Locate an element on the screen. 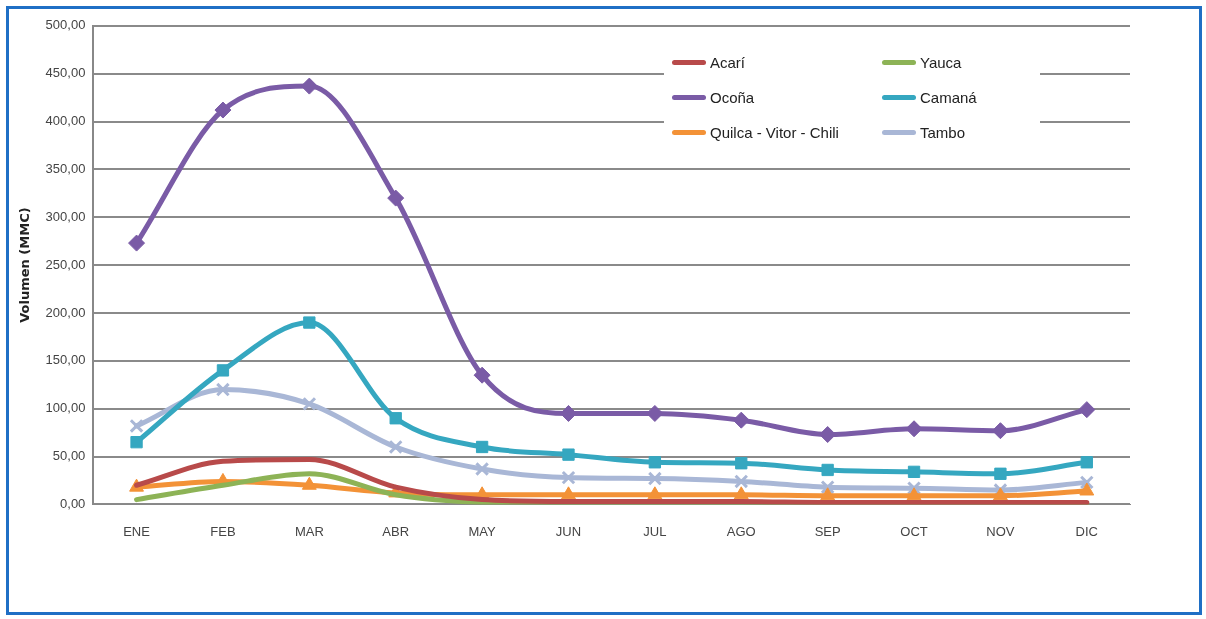 The height and width of the screenshot is (619, 1206). y-tick-label: 100,00 is located at coordinates (65, 408).